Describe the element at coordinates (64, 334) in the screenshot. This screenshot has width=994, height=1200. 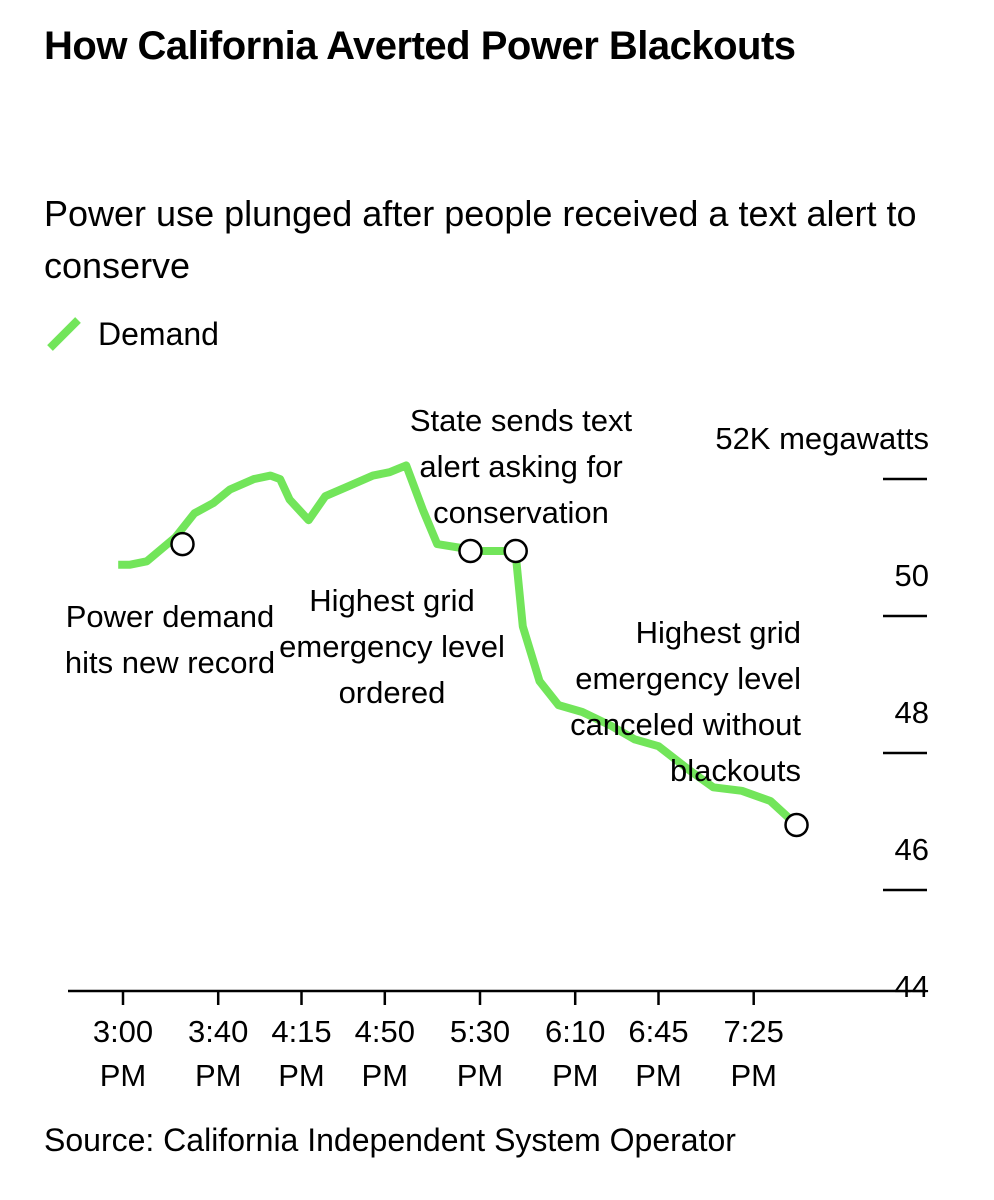
I see `legend-swatch-demand` at that location.